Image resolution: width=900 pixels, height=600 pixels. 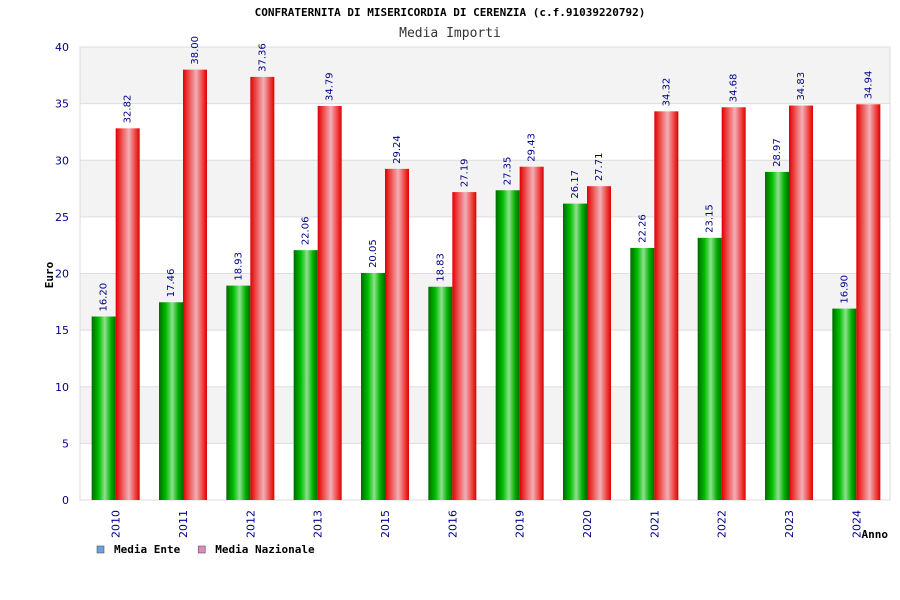 I want to click on y-tick-label: 25, so click(x=62, y=217).